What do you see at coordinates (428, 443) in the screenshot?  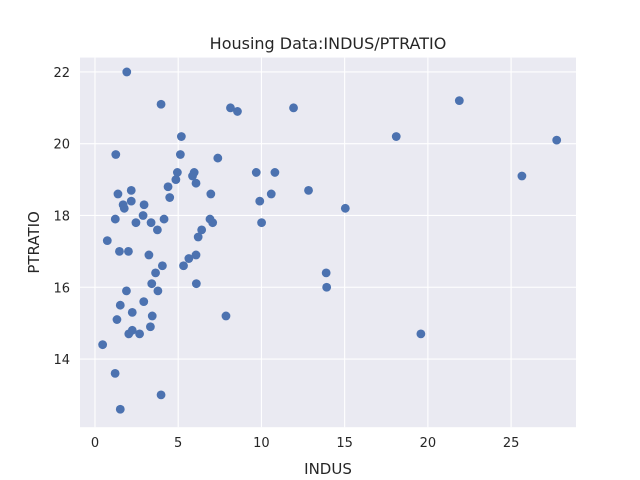 I see `x-tick-label: 20` at bounding box center [428, 443].